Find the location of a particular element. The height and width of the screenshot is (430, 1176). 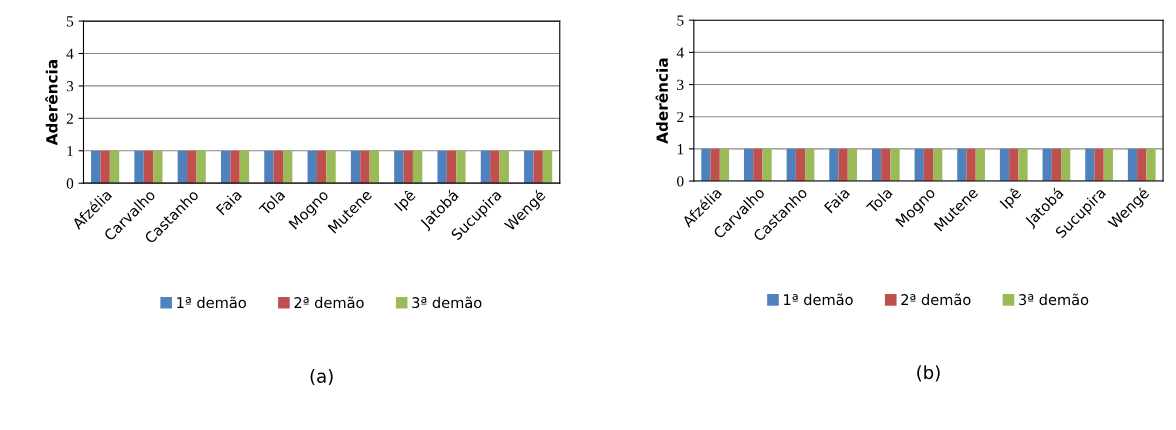

text: (b) is located at coordinates (928, 373).